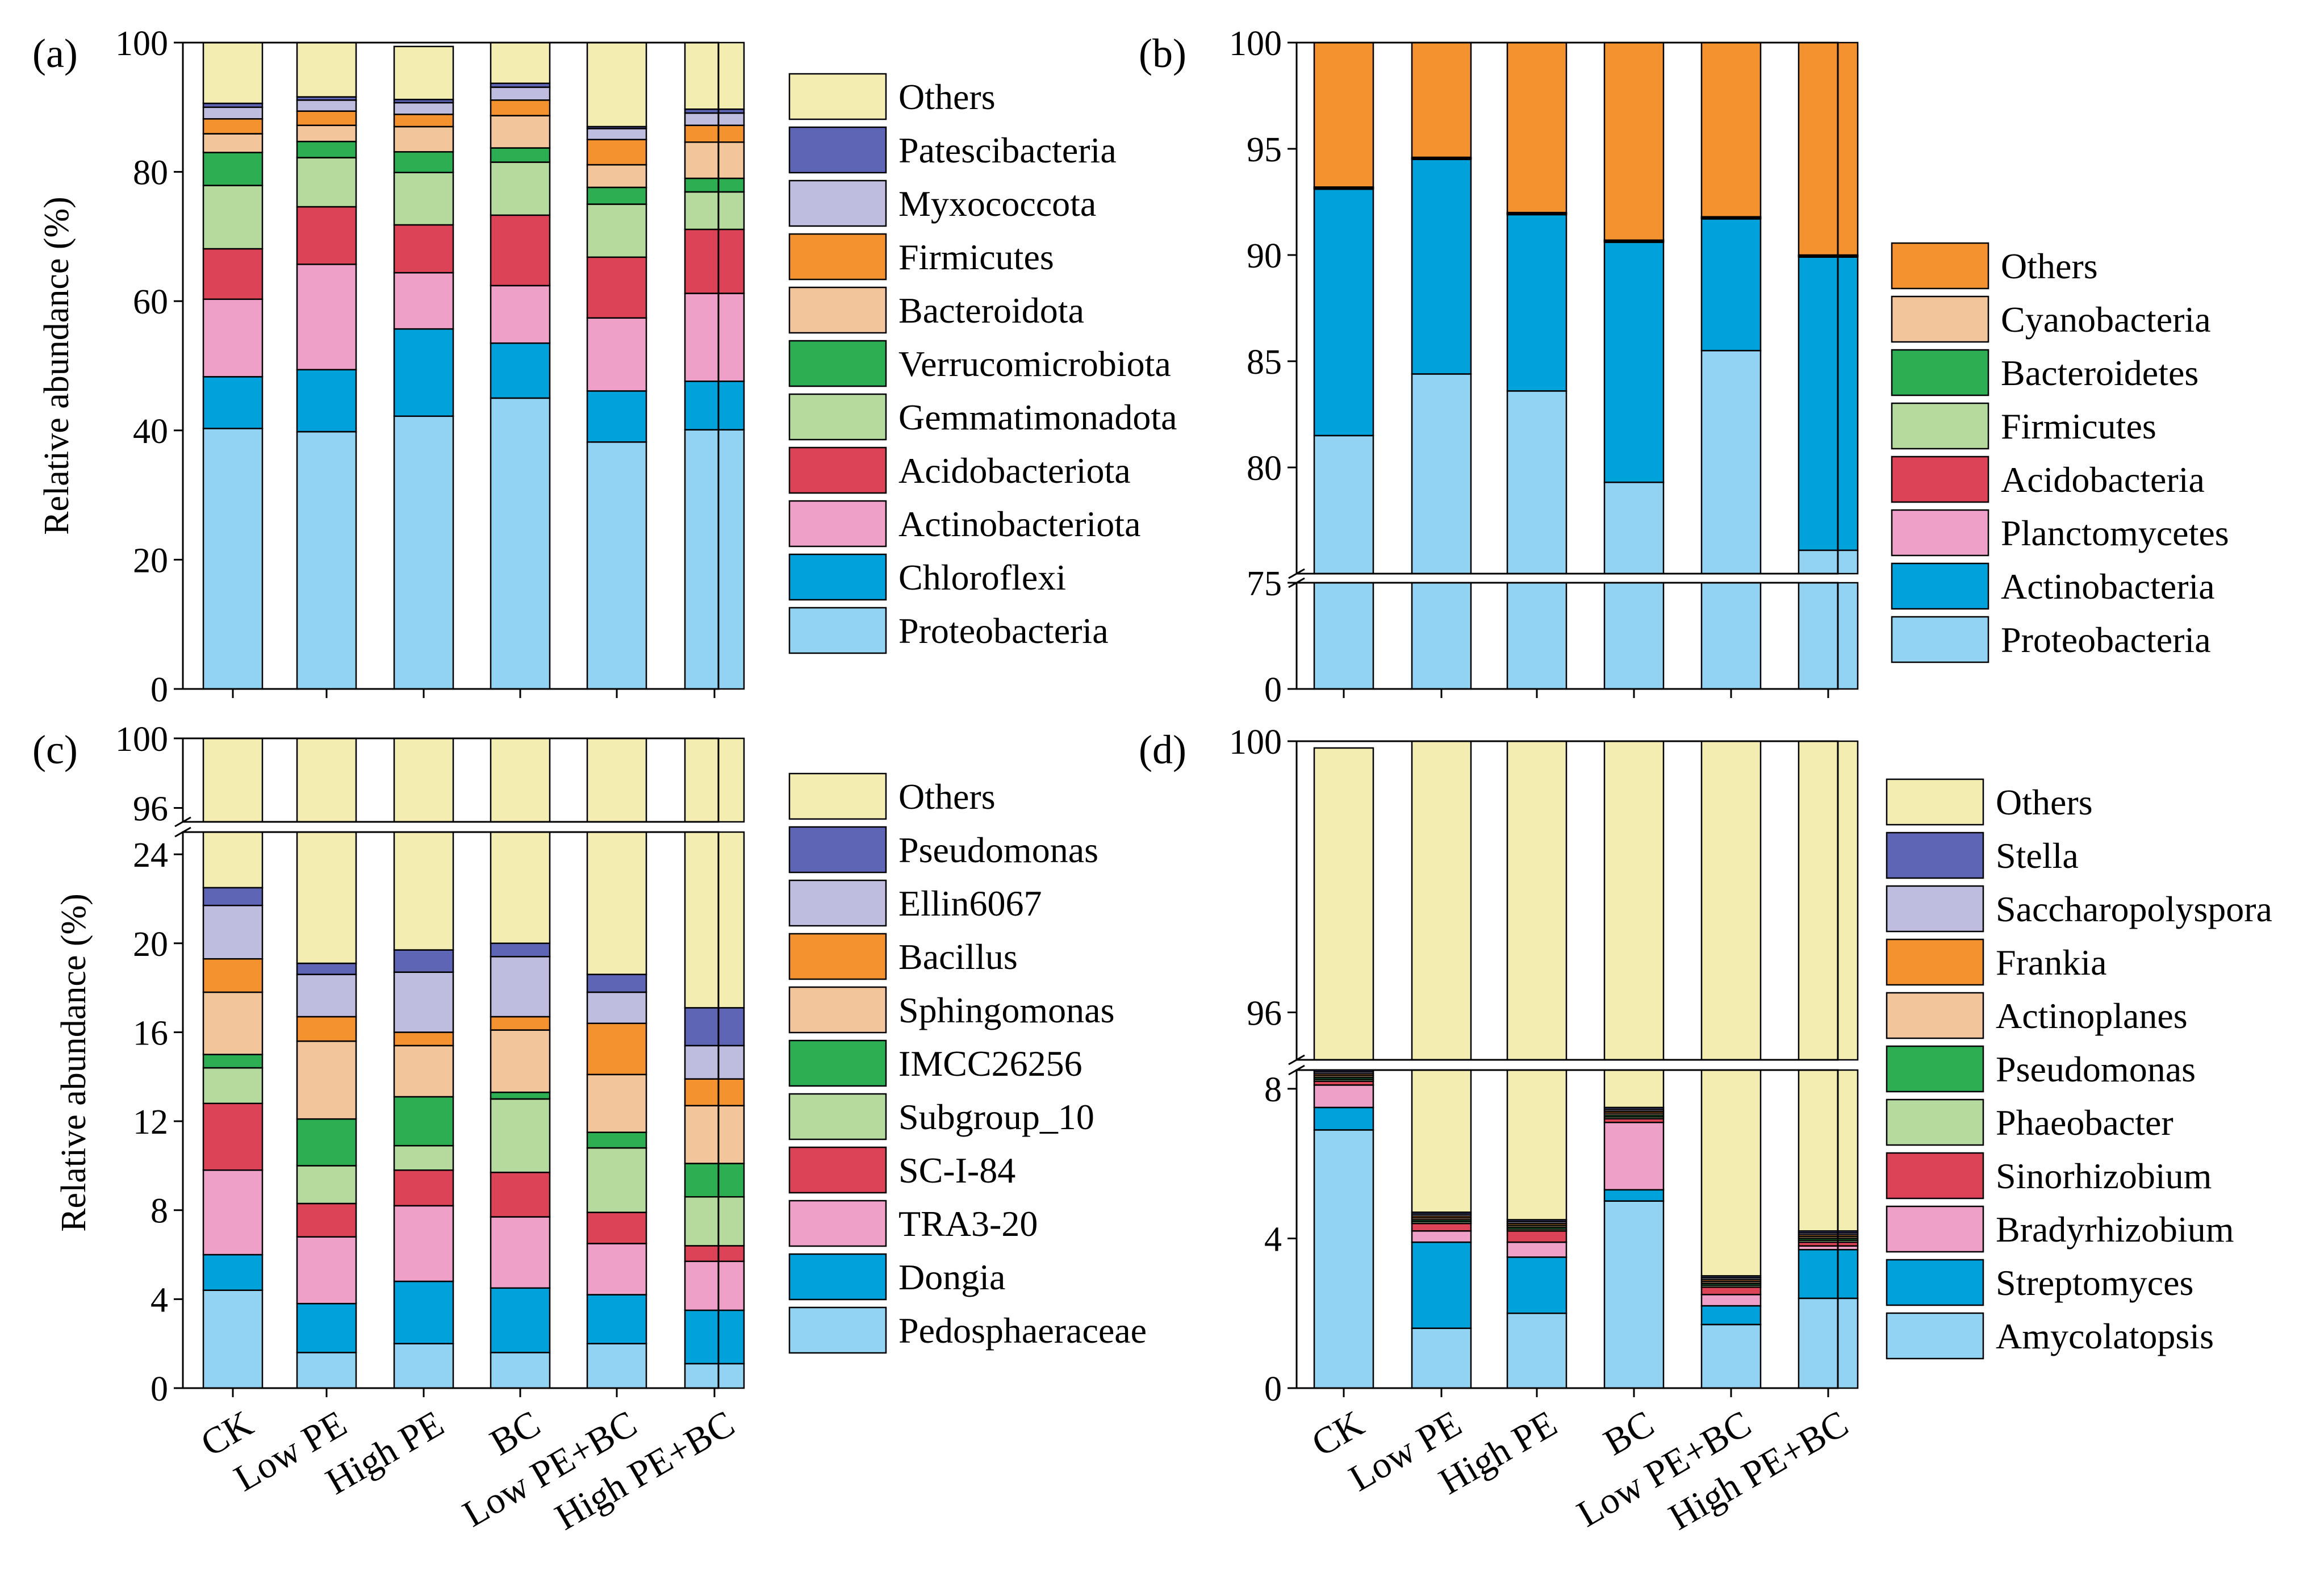 Image resolution: width=2324 pixels, height=1571 pixels. What do you see at coordinates (1828, 900) in the screenshot?
I see `panel-d-bar-high-pe-bc-others` at bounding box center [1828, 900].